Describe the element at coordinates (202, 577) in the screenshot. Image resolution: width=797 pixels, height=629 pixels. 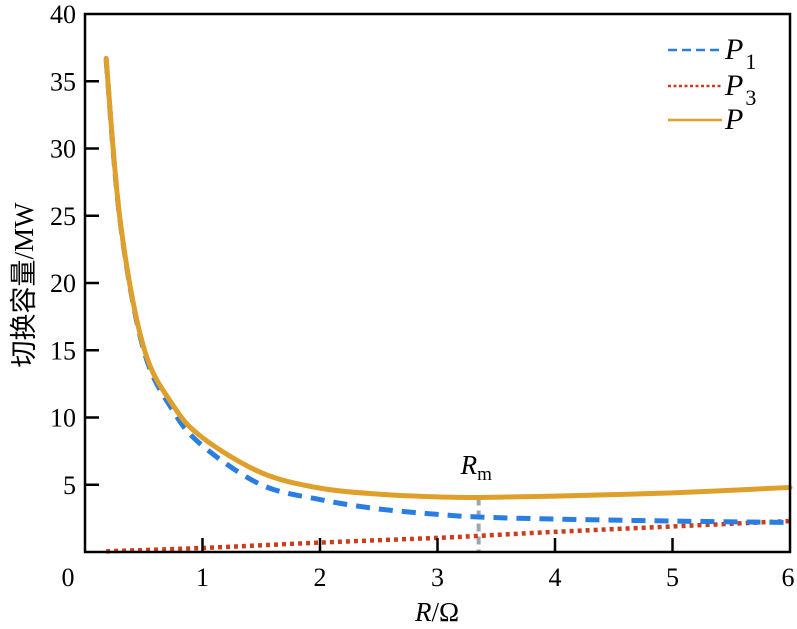
I see `x-tick-label: 1` at that location.